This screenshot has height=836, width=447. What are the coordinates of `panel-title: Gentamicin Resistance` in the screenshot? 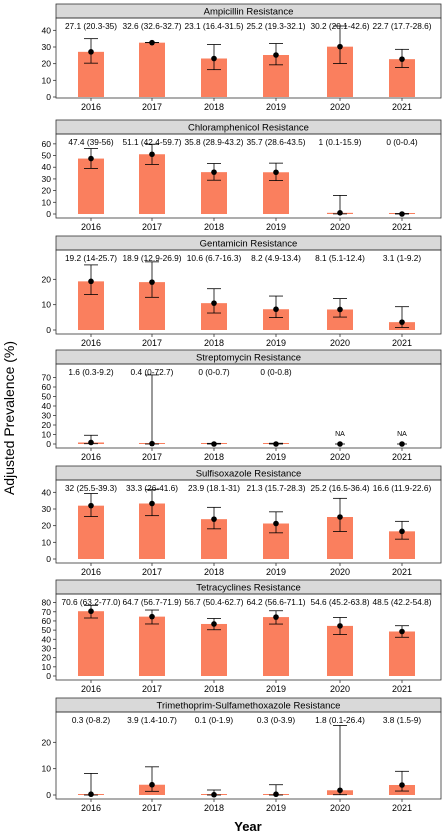 It's located at (249, 244).